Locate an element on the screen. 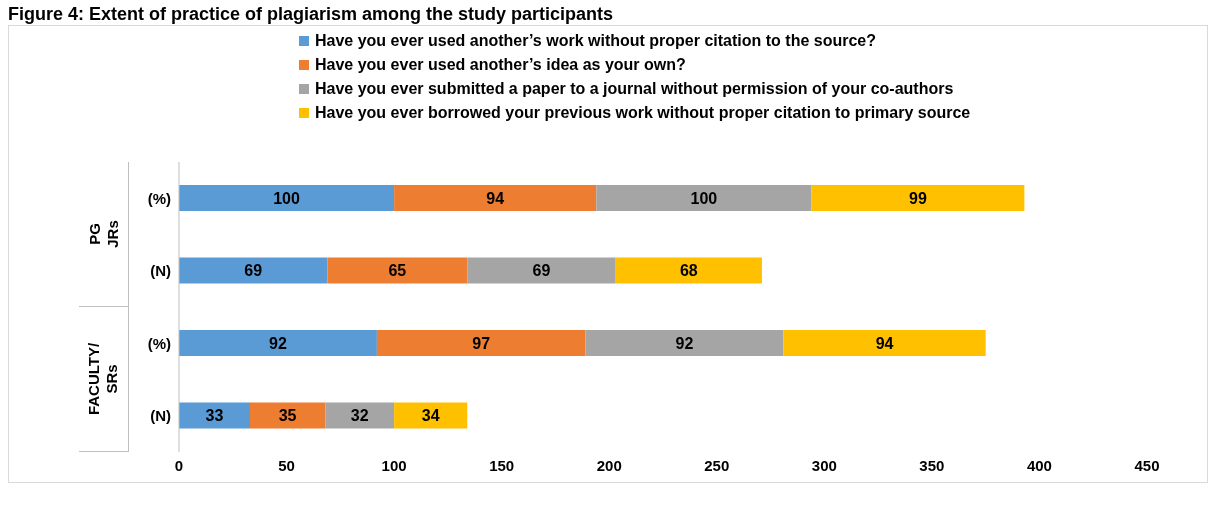 The width and height of the screenshot is (1221, 505). x-tick-label: 350 is located at coordinates (932, 465).